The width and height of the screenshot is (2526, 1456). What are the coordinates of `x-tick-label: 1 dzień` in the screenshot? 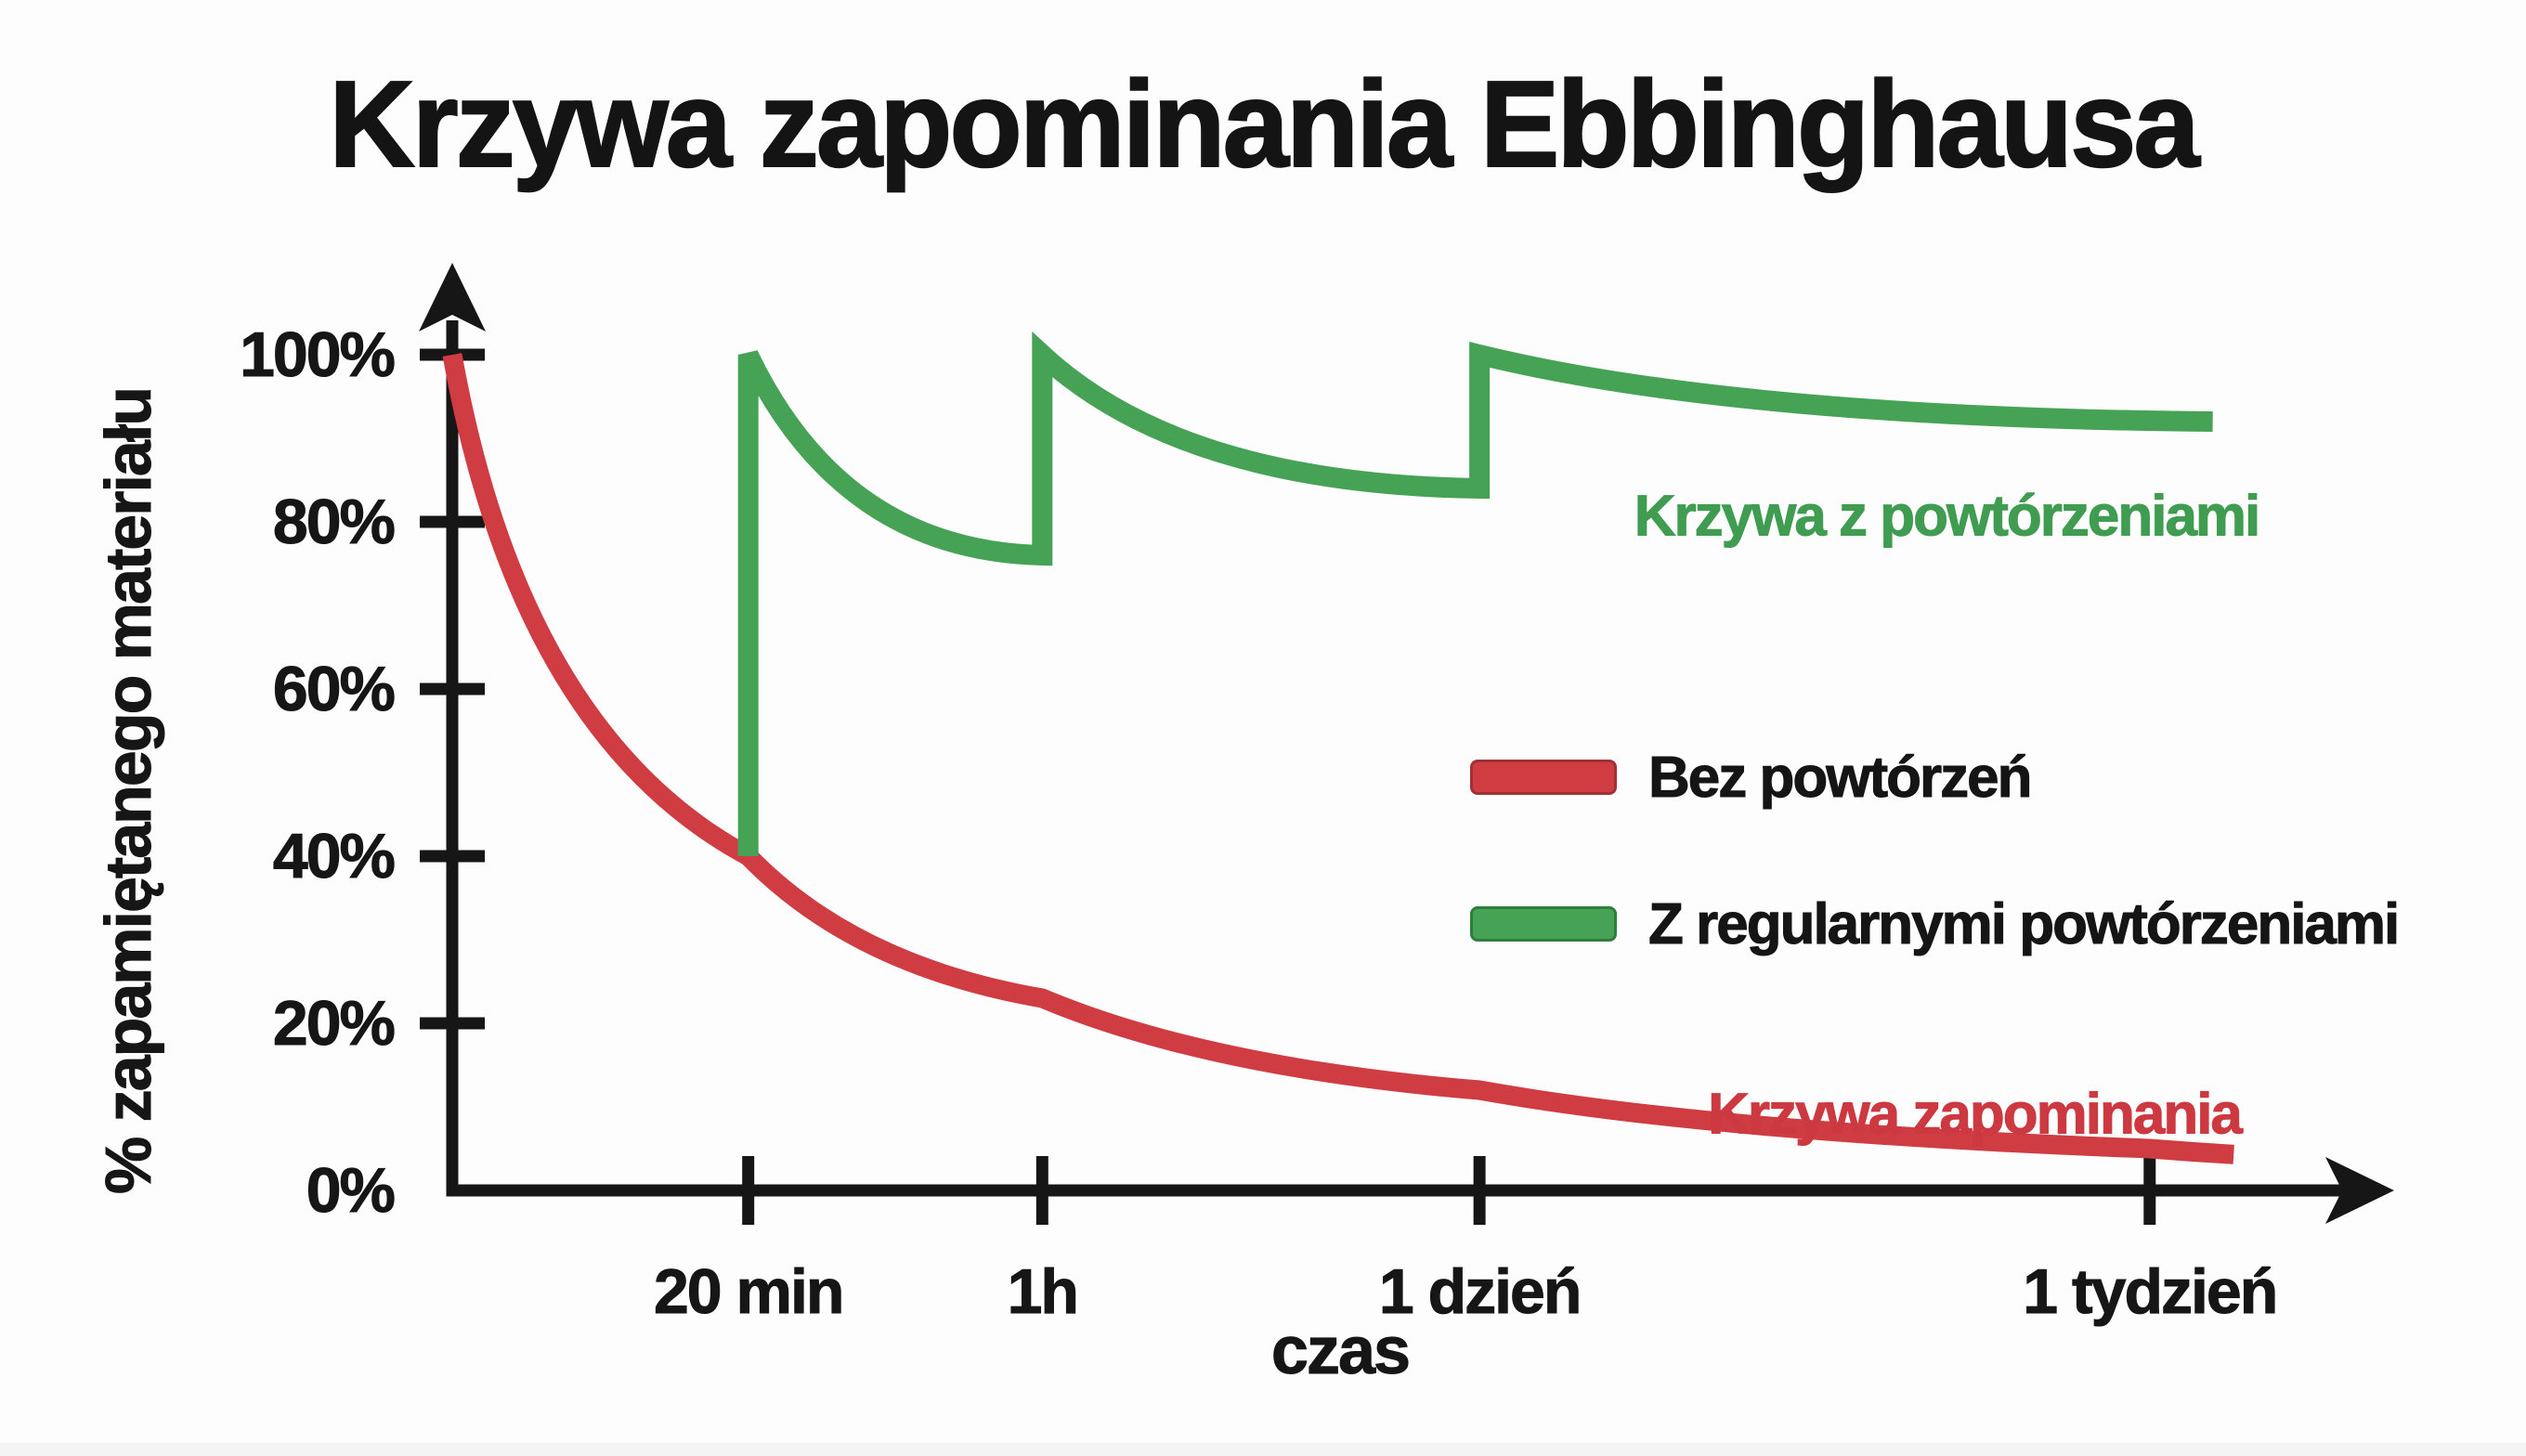 It's located at (1480, 1292).